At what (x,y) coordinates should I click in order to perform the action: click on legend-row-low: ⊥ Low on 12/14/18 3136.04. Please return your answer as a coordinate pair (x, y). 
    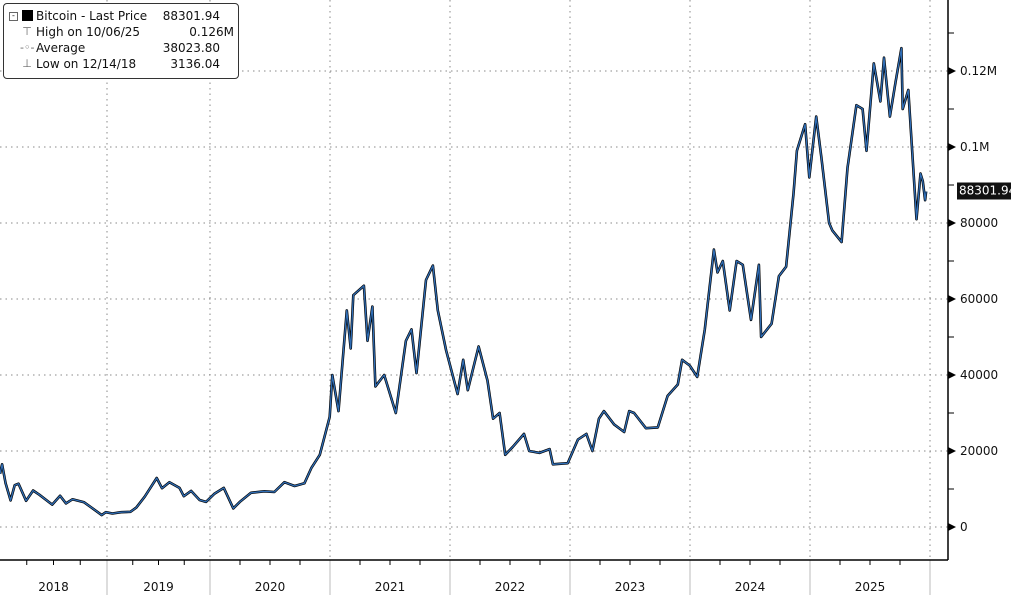
    Looking at the image, I should click on (121, 64).